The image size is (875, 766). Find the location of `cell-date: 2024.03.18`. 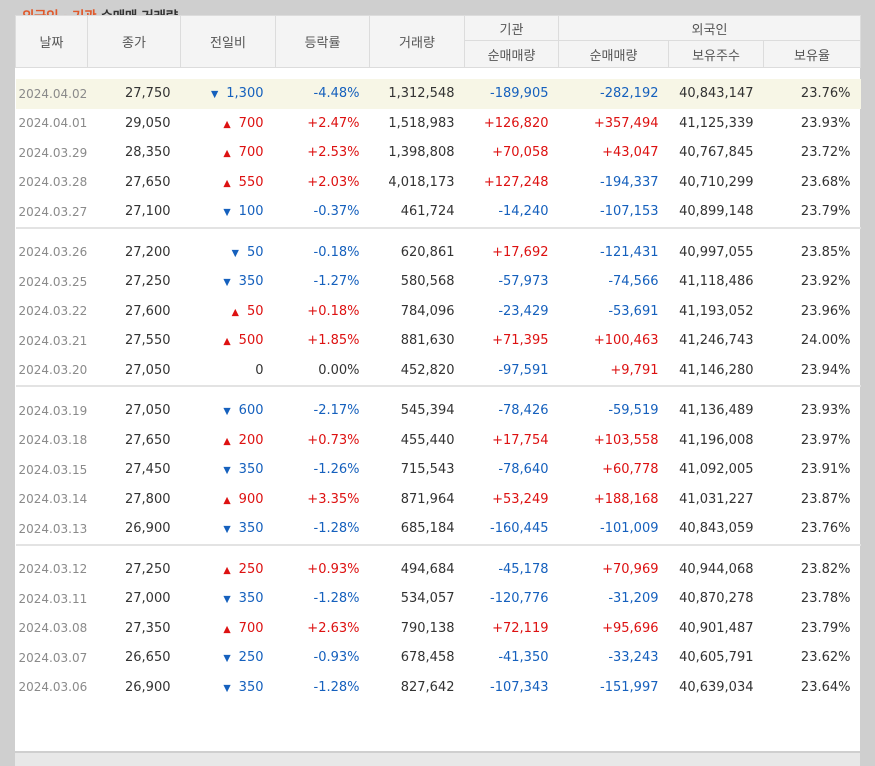

cell-date: 2024.03.18 is located at coordinates (53, 440).